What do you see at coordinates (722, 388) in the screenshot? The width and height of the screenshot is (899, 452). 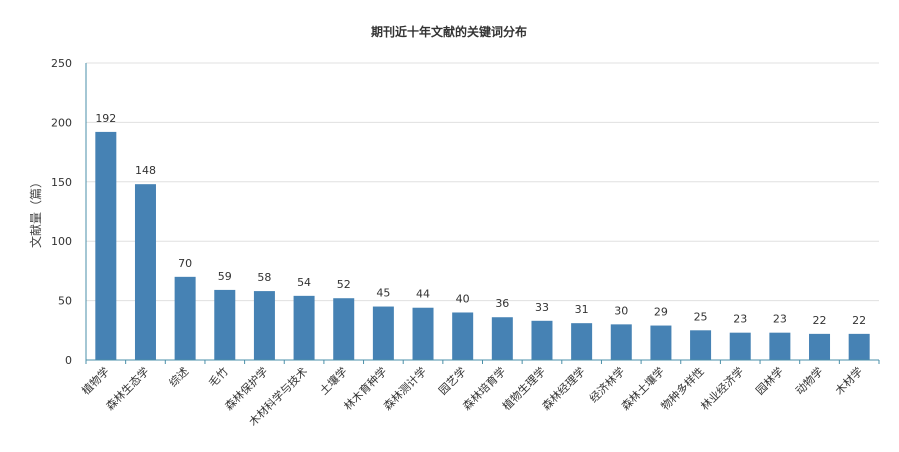 I see `x-tick-label: 林业经济学` at bounding box center [722, 388].